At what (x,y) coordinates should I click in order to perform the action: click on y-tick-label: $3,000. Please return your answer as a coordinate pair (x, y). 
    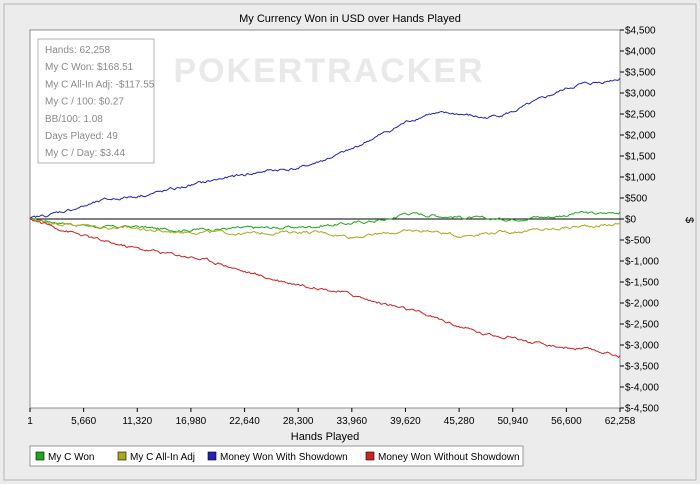
    Looking at the image, I should click on (640, 94).